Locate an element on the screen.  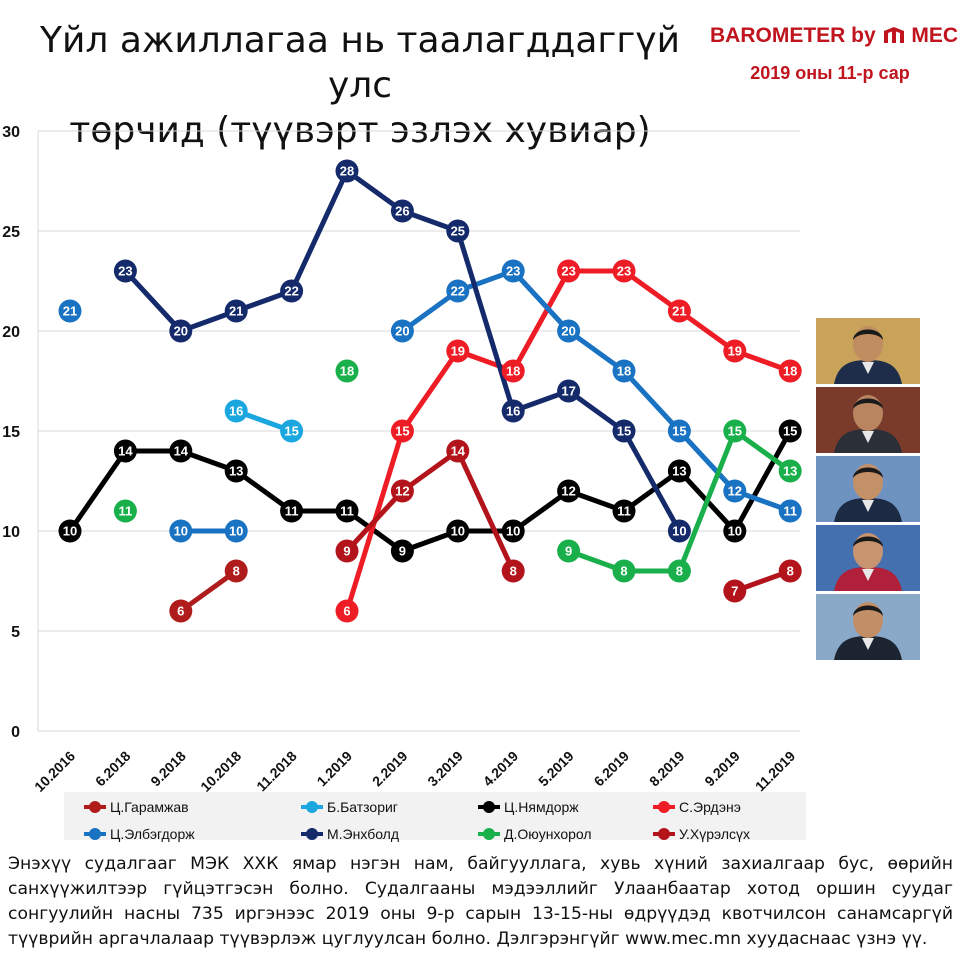
x-tick-label: 11.2019 is located at coordinates (775, 771).